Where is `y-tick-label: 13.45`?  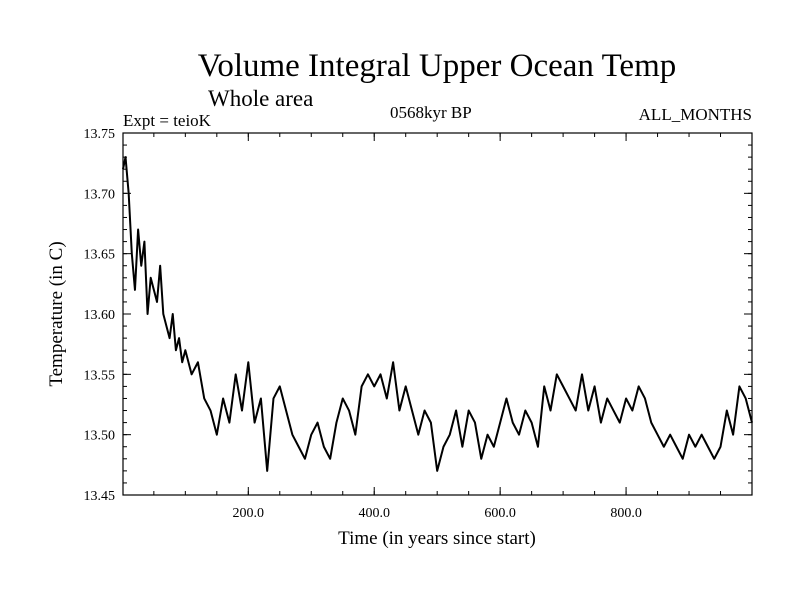 y-tick-label: 13.45 is located at coordinates (100, 496).